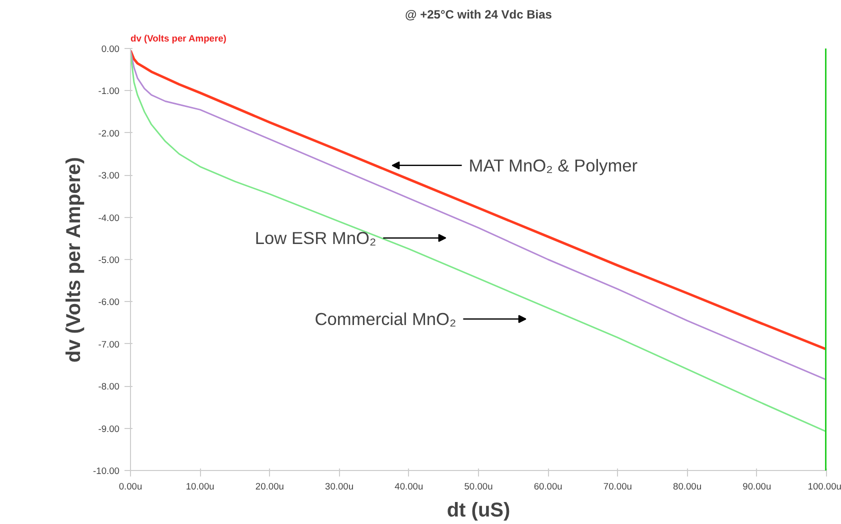 The width and height of the screenshot is (841, 524). Describe the element at coordinates (130, 487) in the screenshot. I see `x-tick-label: 0.00u` at that location.